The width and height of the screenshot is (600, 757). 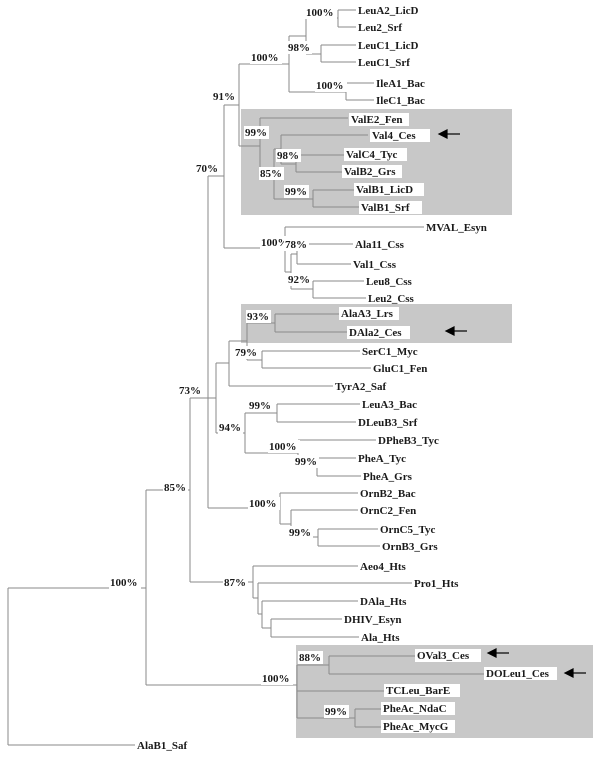 What do you see at coordinates (384, 63) in the screenshot?
I see `leaf-label: LeuC1_Srf` at bounding box center [384, 63].